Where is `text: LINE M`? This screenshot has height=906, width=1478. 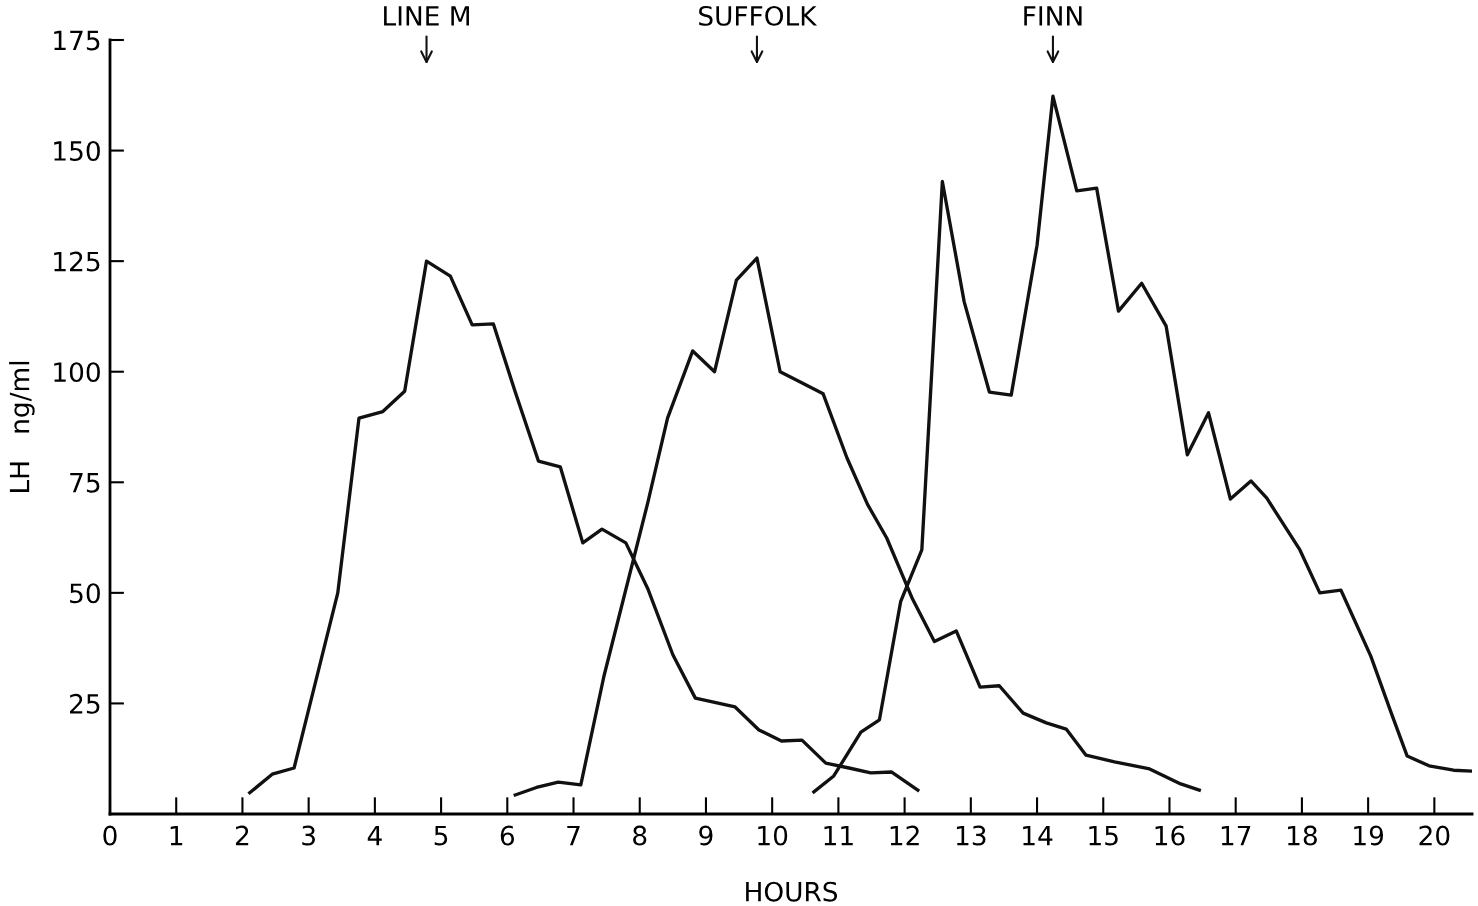 text: LINE M is located at coordinates (426, 16).